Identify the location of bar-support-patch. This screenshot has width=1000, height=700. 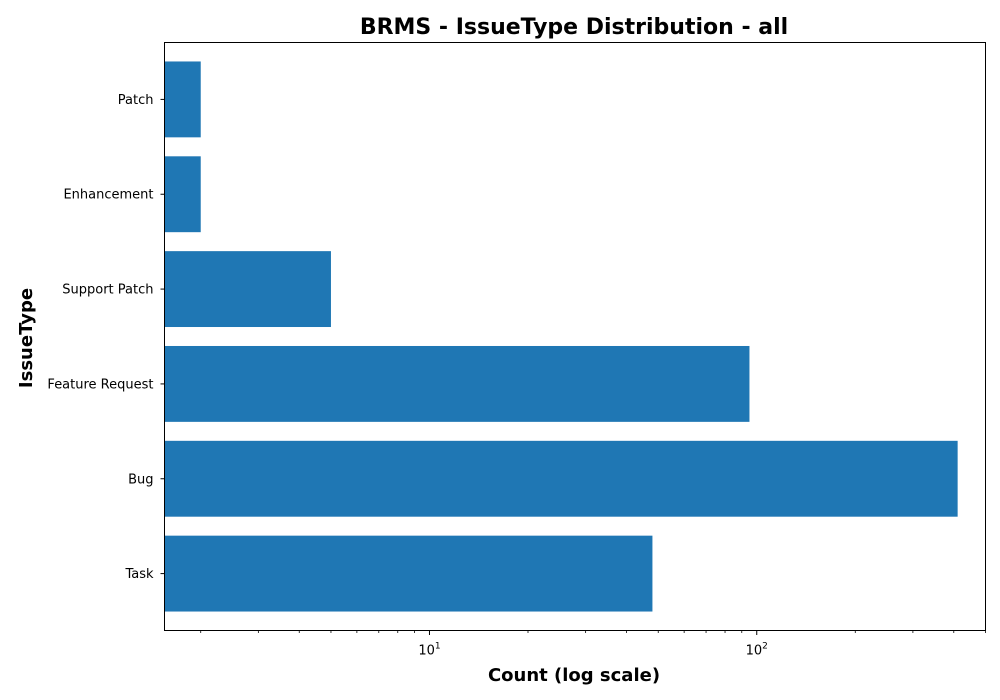
(247, 289).